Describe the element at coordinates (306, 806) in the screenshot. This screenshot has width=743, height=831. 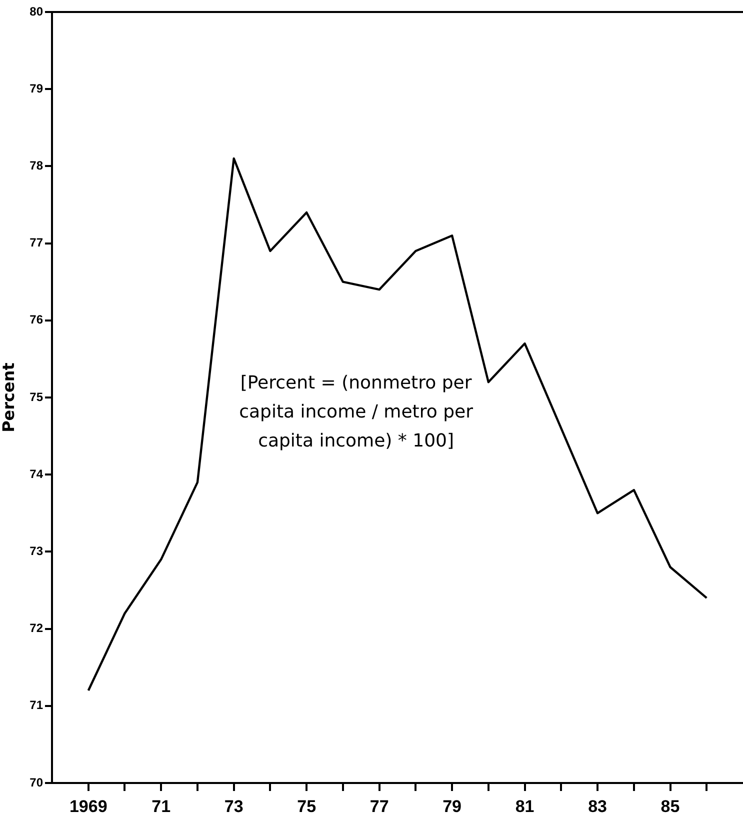
I see `x-tick-label: 75` at that location.